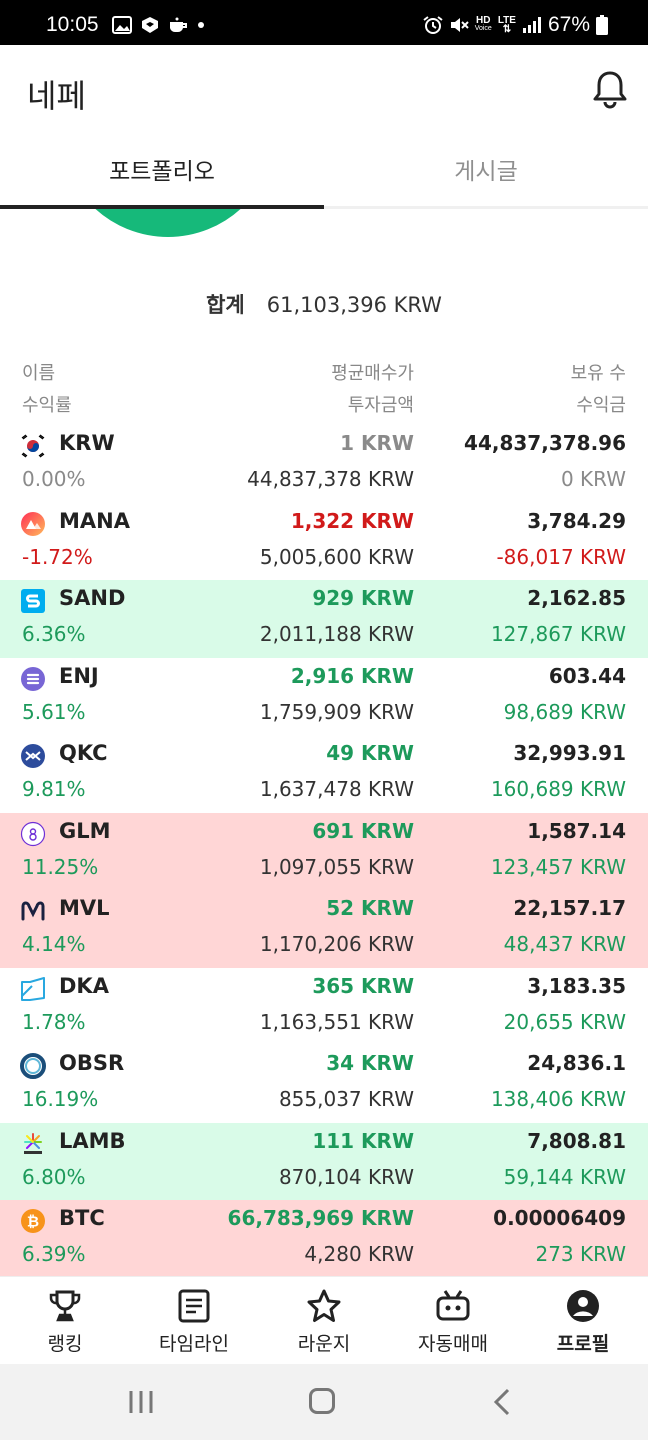 This screenshot has width=648, height=1440. Describe the element at coordinates (324, 1305) in the screenshot. I see `star-icon` at that location.